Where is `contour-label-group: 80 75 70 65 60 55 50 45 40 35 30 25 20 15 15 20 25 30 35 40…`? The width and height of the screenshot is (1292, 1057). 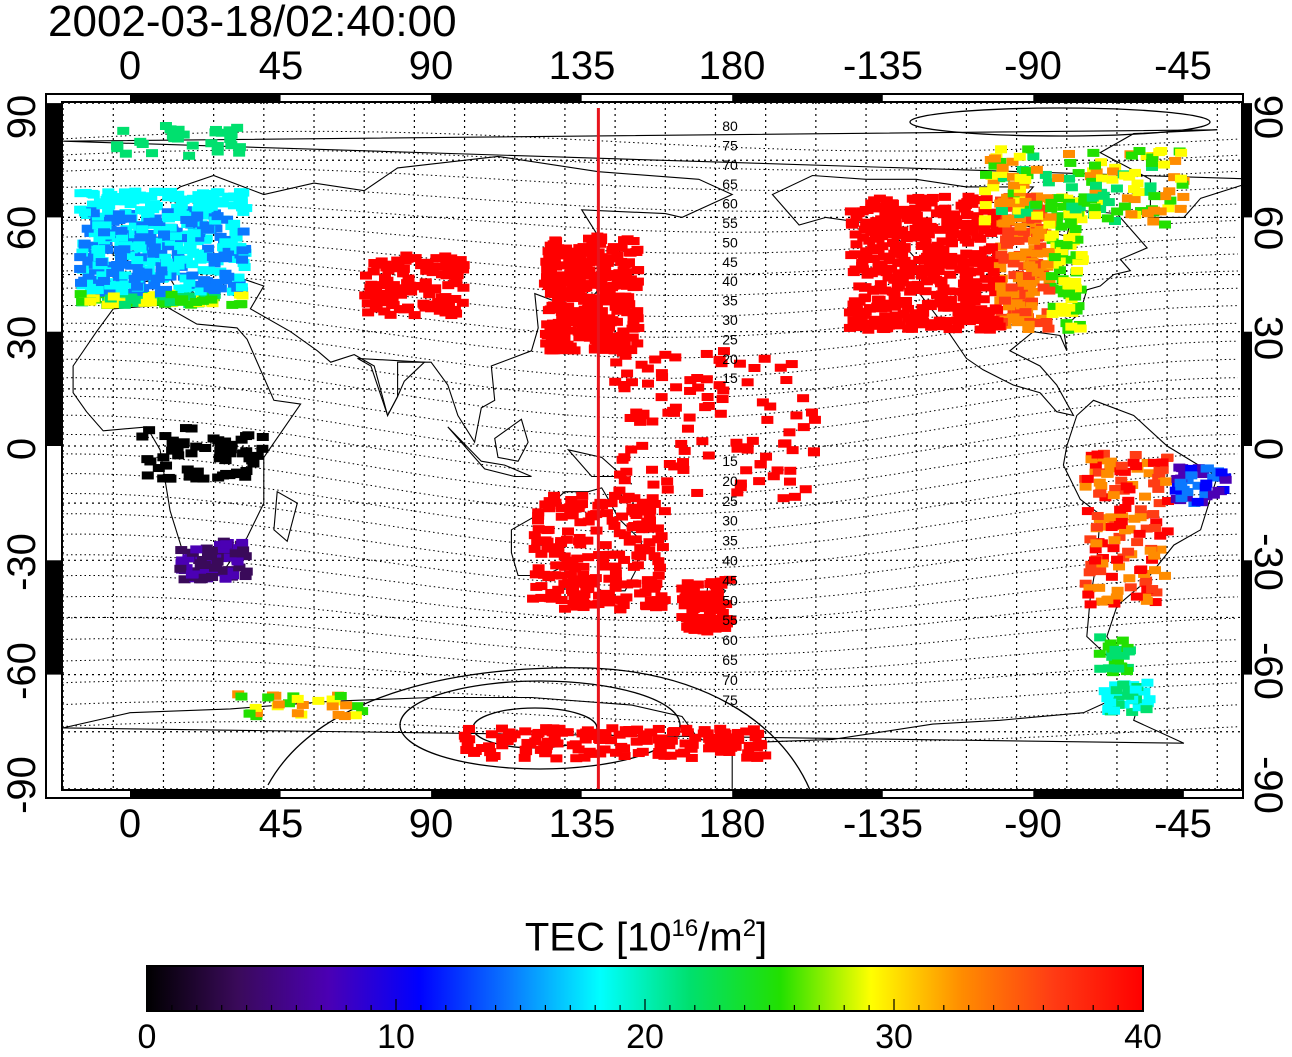 contour-label-group: 80 75 70 65 60 55 50 45 40 35 30 25 20 15 15 20 25 30 35 40… is located at coordinates (730, 413).